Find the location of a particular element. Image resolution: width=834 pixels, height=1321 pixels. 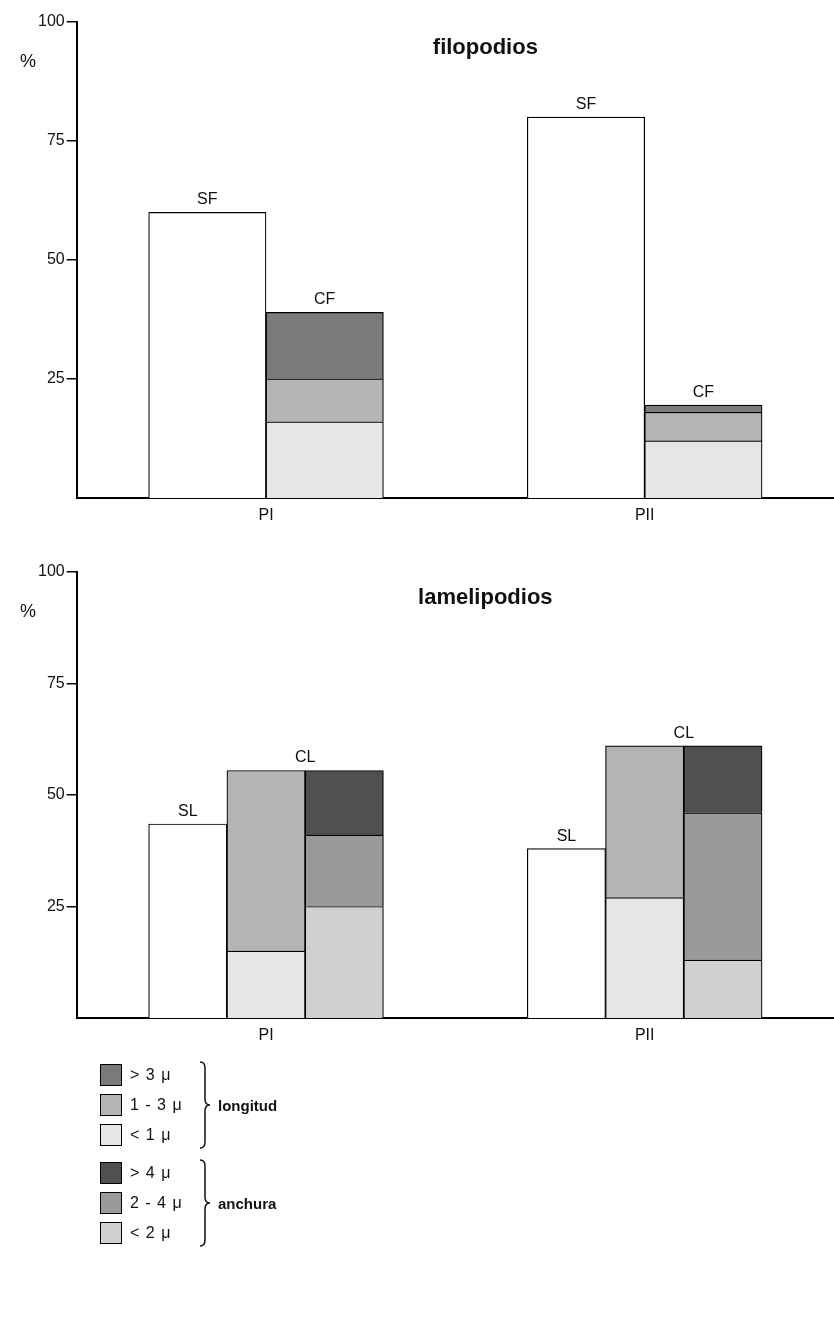

legend-label: 1 - 3 μ is located at coordinates (157, 1105).